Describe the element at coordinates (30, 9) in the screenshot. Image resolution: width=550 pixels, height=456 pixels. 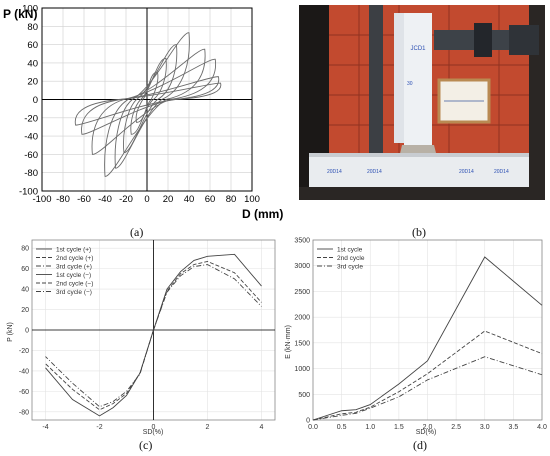
I see `y-tick-a-0: 100` at that location.